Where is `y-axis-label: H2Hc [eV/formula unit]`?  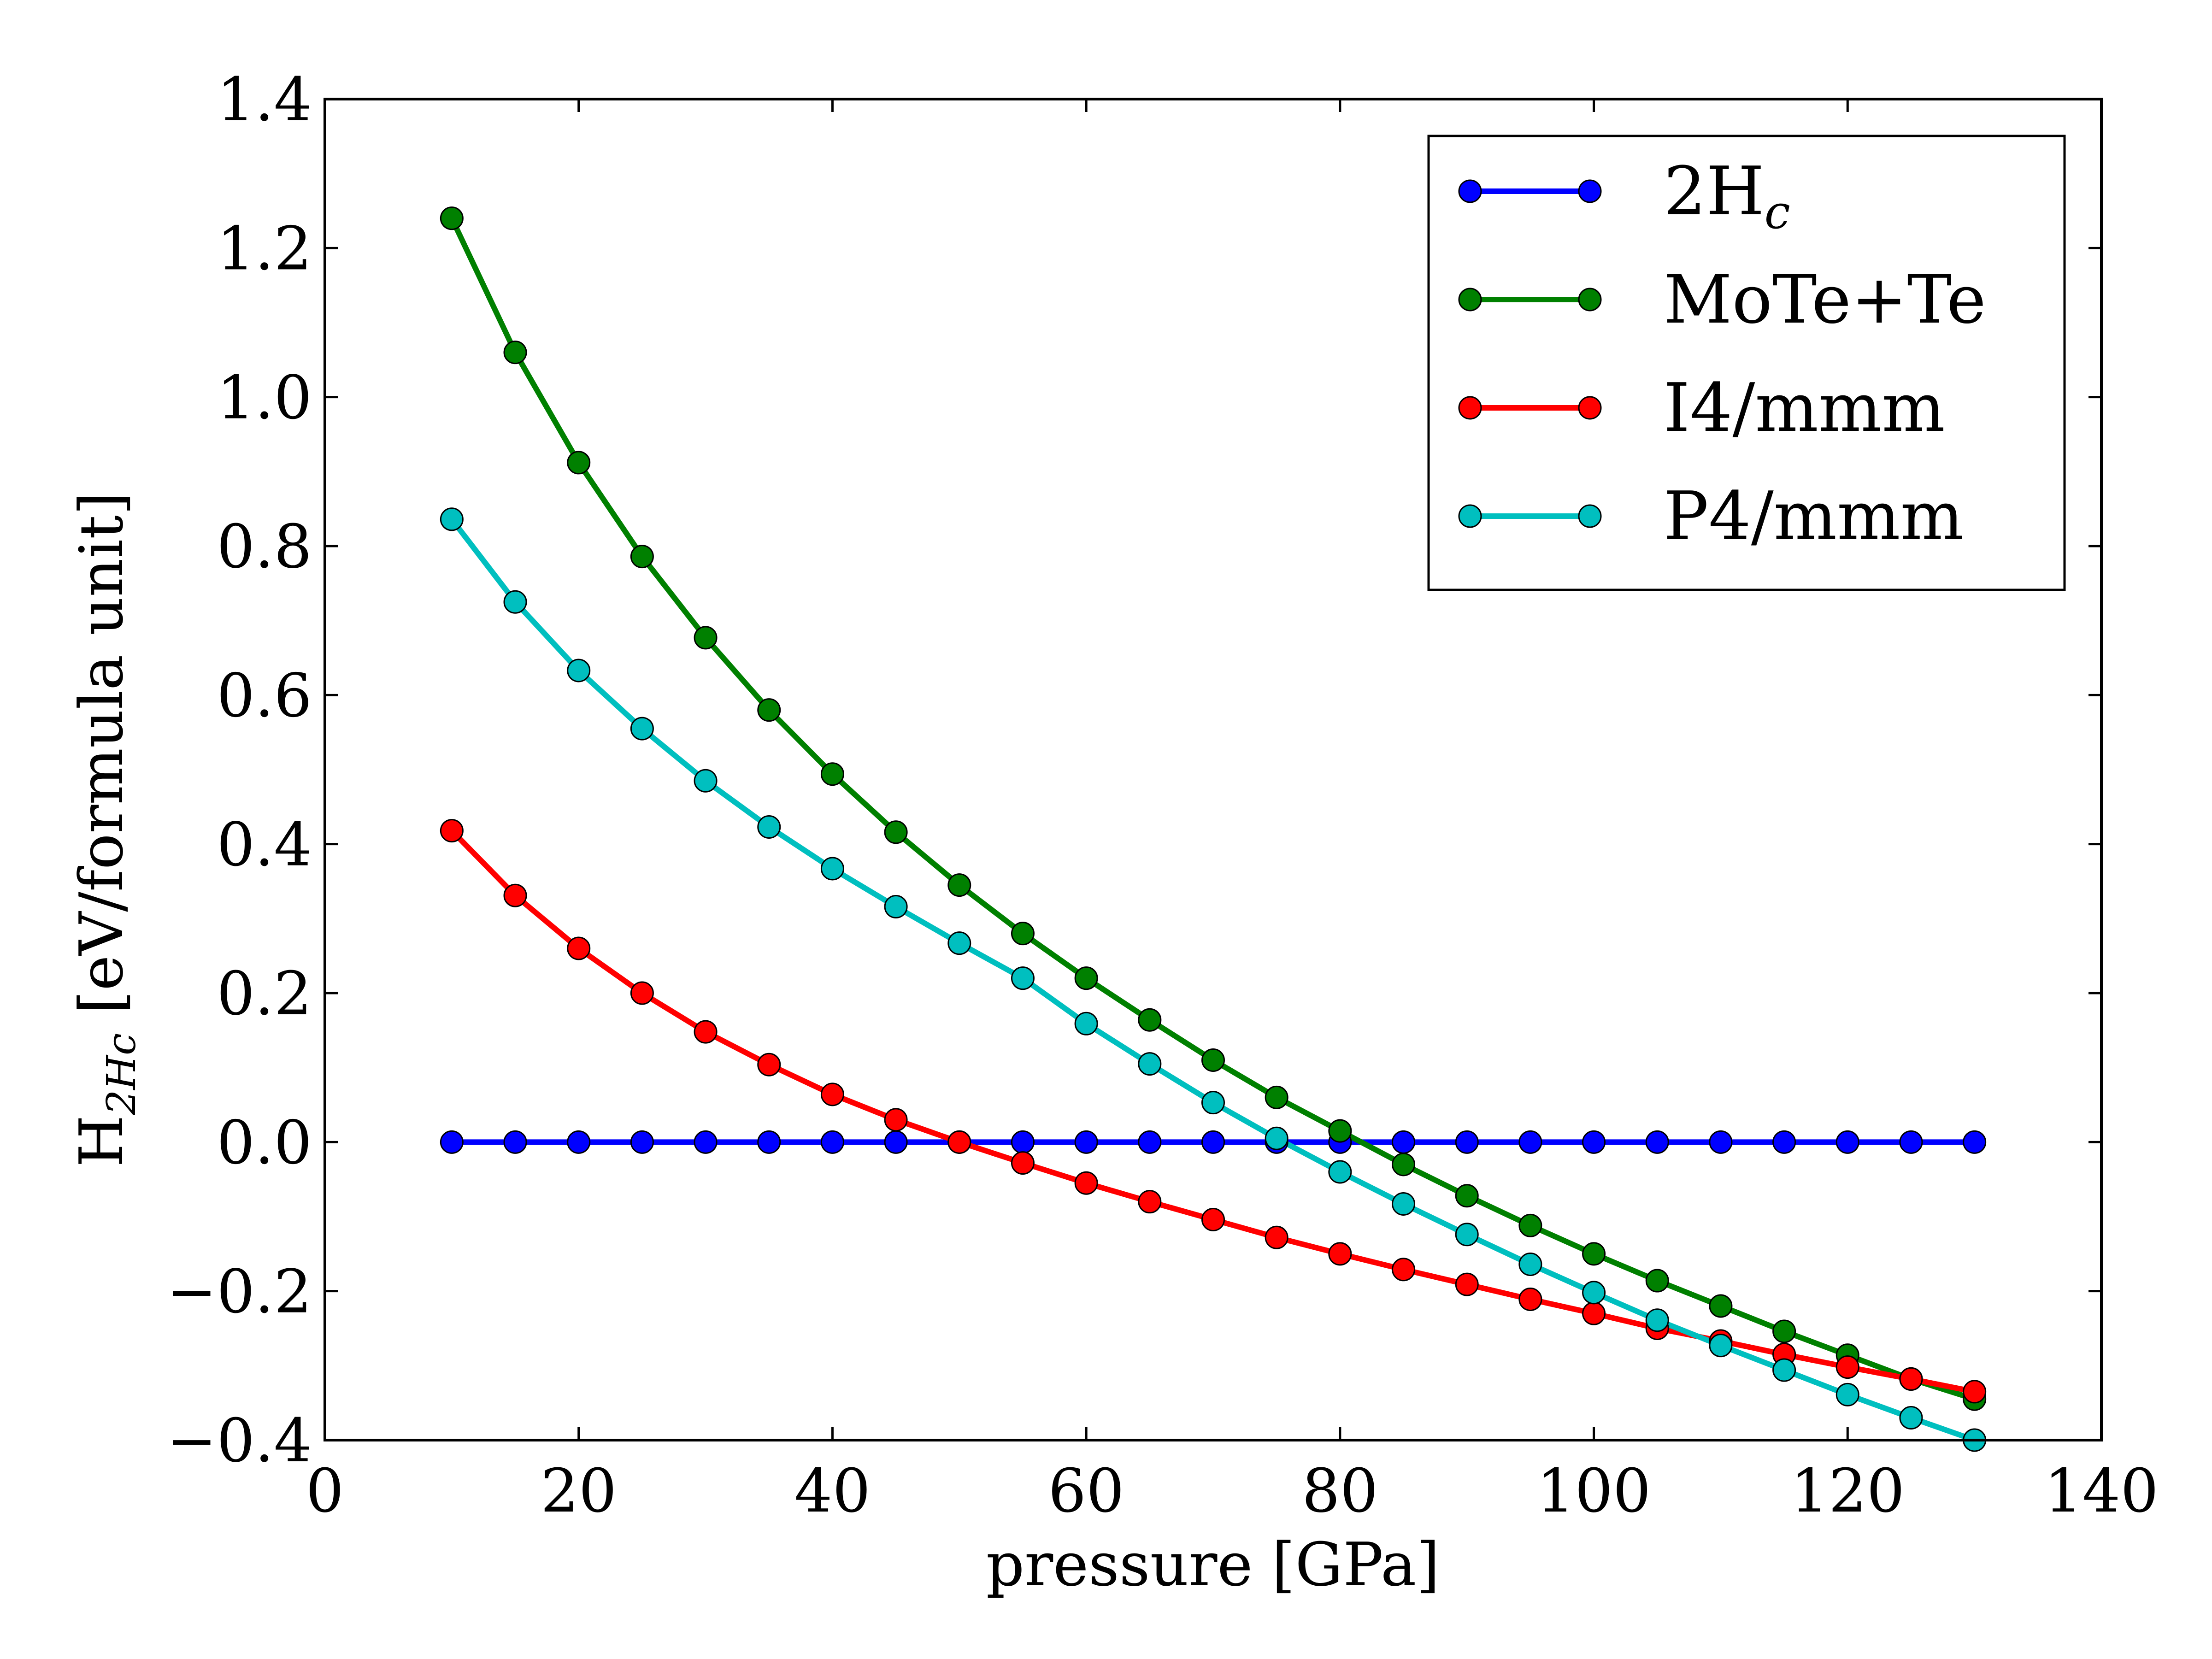
y-axis-label: H2Hc [eV/formula unit] is located at coordinates (105, 829).